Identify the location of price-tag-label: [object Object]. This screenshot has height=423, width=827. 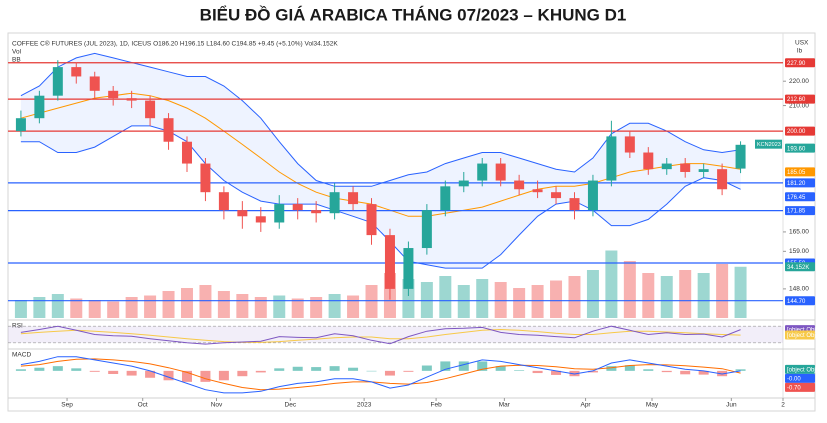
(806, 370).